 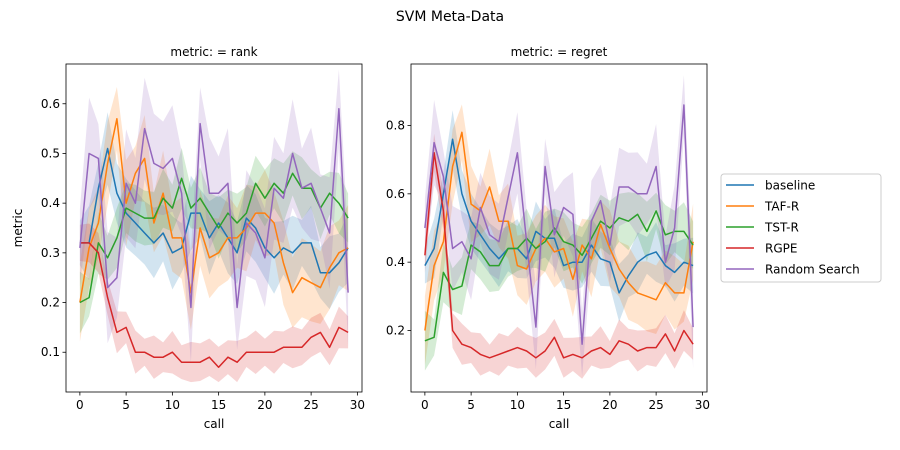 I want to click on legend: baseline TAF-R TST-R RGPE Random Search, so click(x=801, y=228).